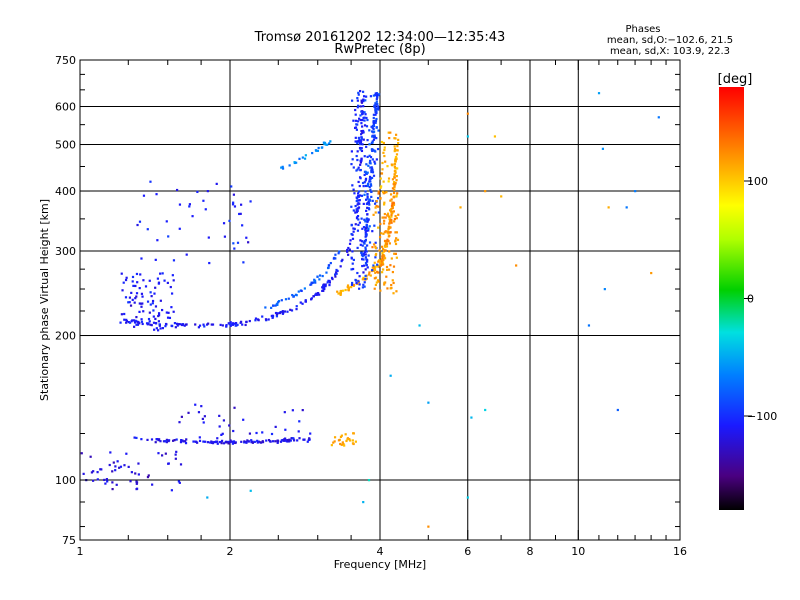 This screenshot has height=600, width=800. Describe the element at coordinates (65, 191) in the screenshot. I see `y-tick-label: 400` at that location.